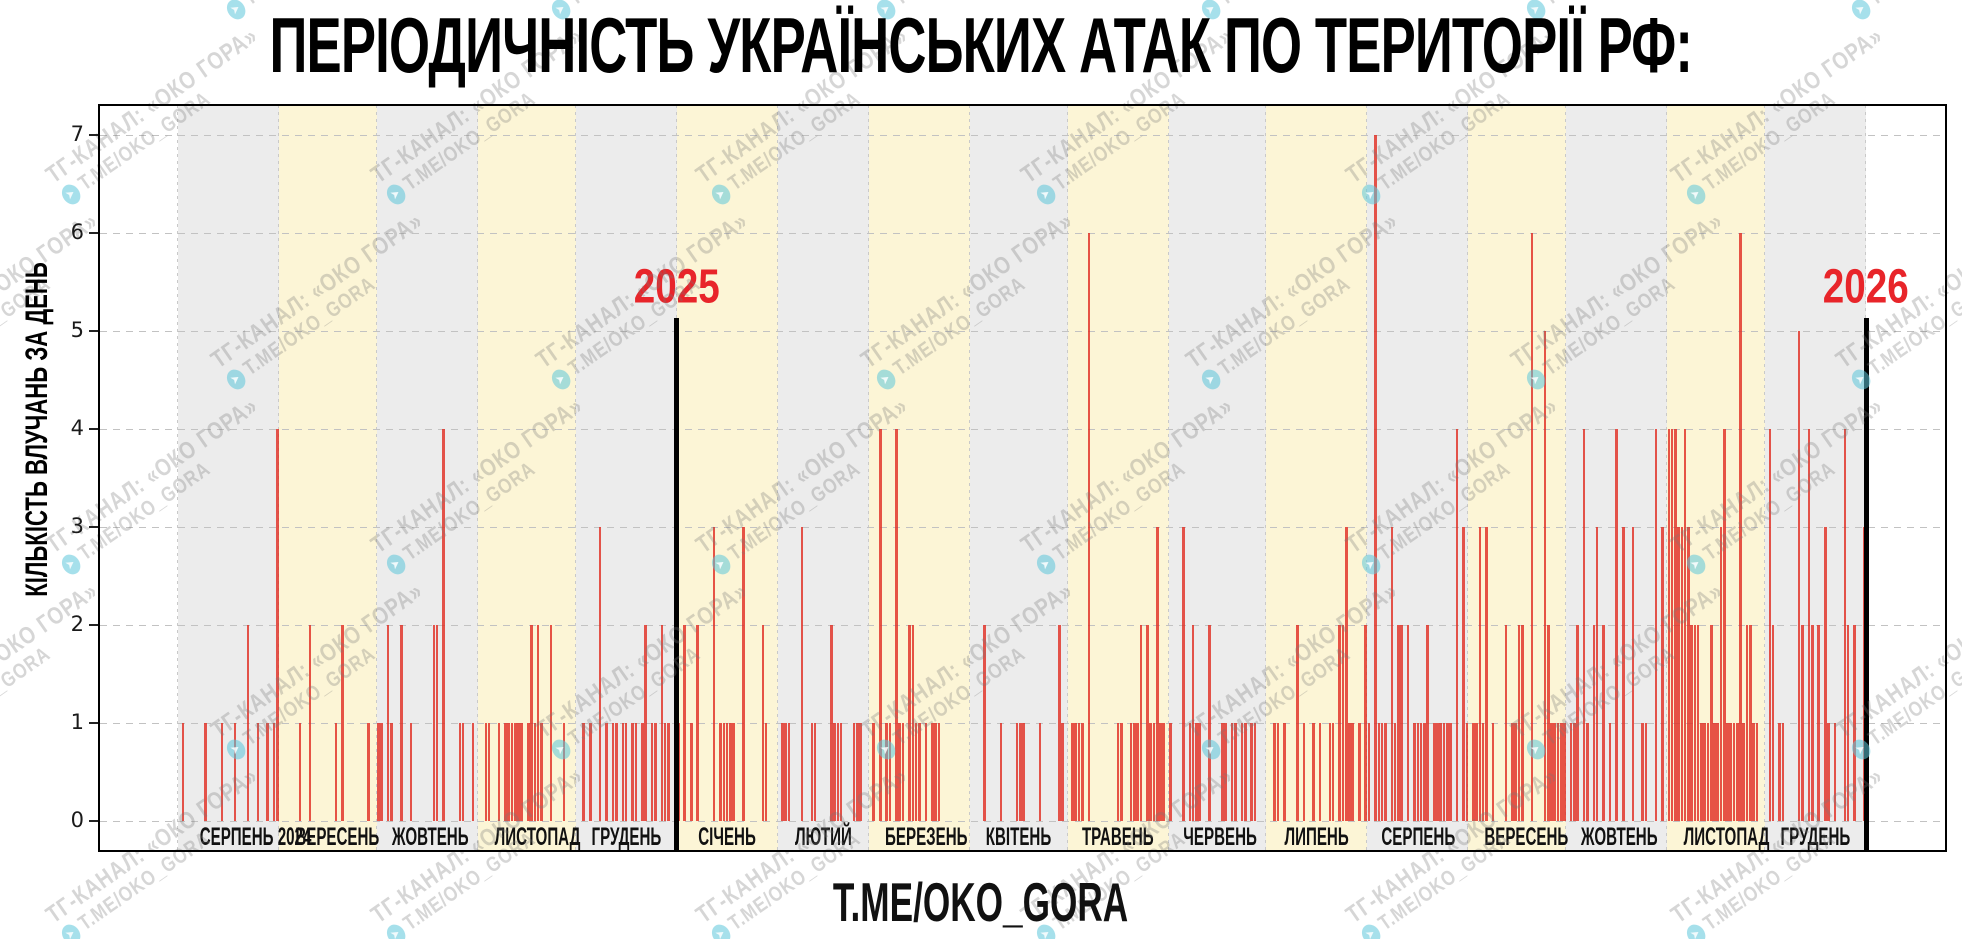 The height and width of the screenshot is (939, 1962). I want to click on y-axis-title-text: КІЛЬКІСТЬ ВЛУЧАНЬ ЗА ДЕНЬ, so click(36, 429).